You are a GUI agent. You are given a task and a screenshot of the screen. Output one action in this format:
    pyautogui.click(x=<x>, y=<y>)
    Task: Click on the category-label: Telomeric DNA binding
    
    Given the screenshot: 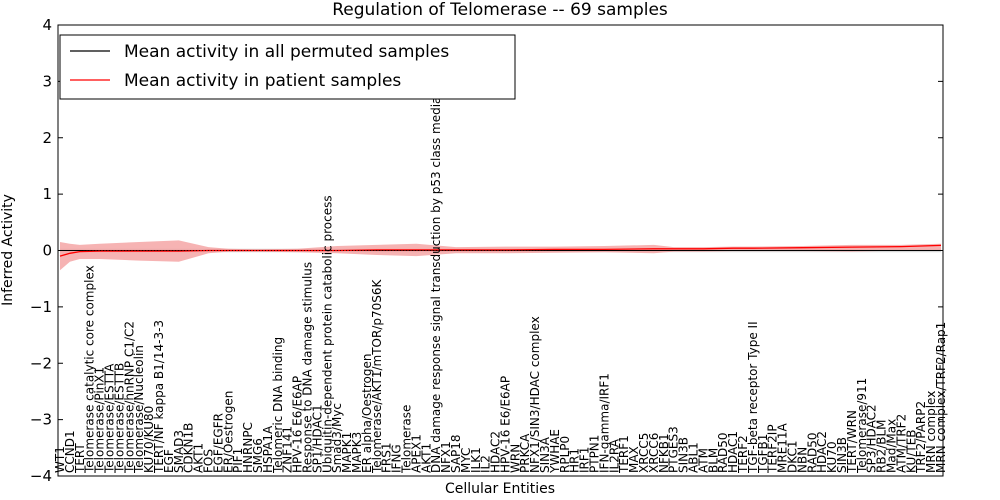 What is the action you would take?
    pyautogui.click(x=278, y=405)
    